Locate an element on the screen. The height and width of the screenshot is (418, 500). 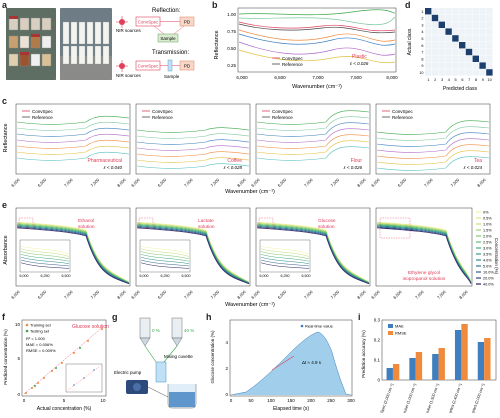
e-legend-label: 2.5% is located at coordinates (487, 243).